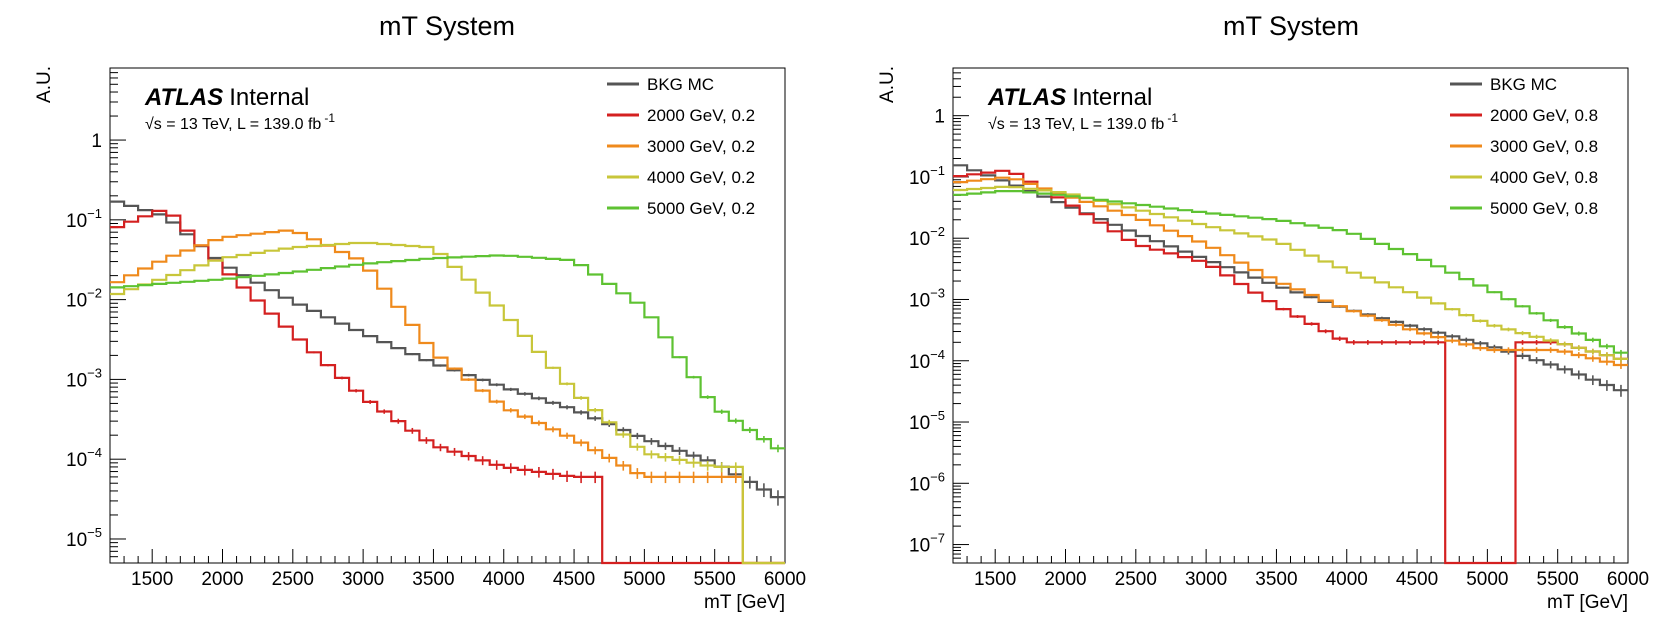 The width and height of the screenshot is (1674, 624). Describe the element at coordinates (701, 208) in the screenshot. I see `legend-entry: 5000 GeV, 0.2` at that location.